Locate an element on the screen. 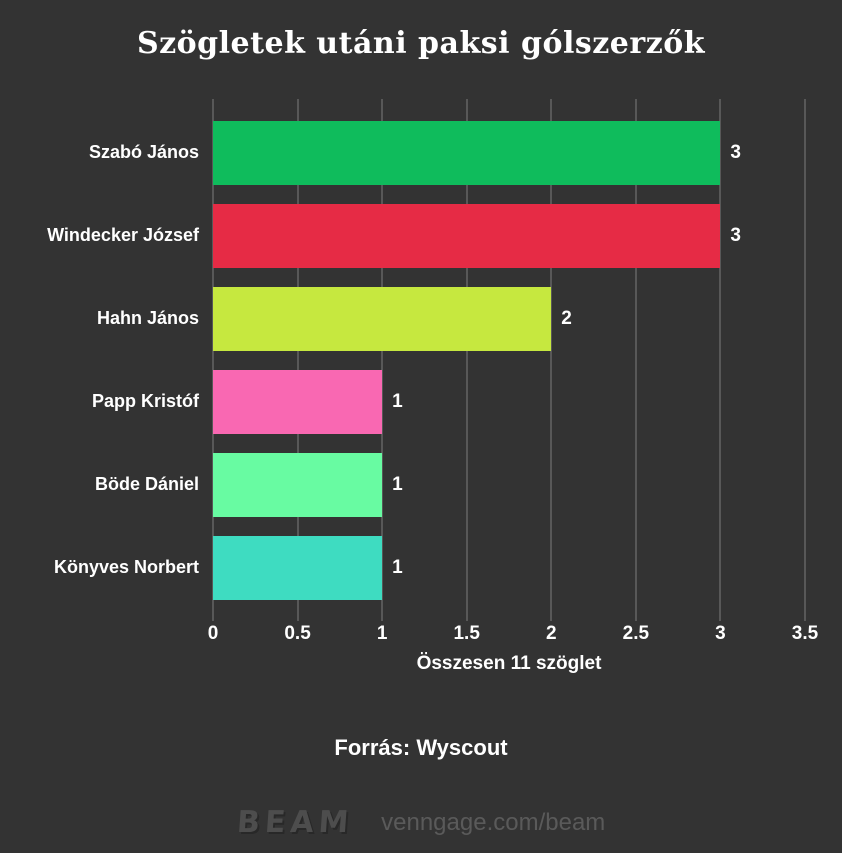  category-label: Szabó János is located at coordinates (143, 152).